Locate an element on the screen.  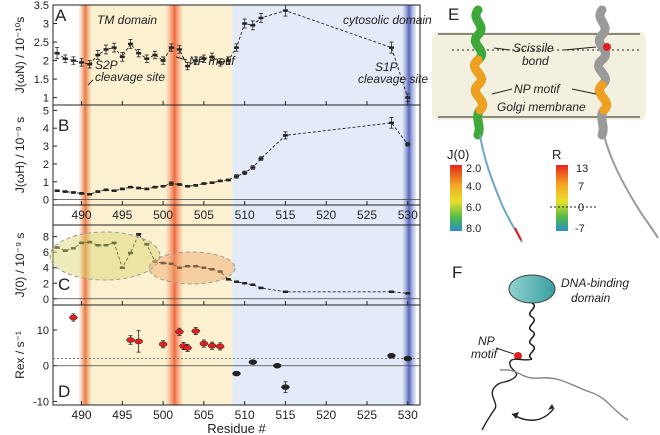
panel-f: F DNA-binding domain NP motif is located at coordinates (540, 347).